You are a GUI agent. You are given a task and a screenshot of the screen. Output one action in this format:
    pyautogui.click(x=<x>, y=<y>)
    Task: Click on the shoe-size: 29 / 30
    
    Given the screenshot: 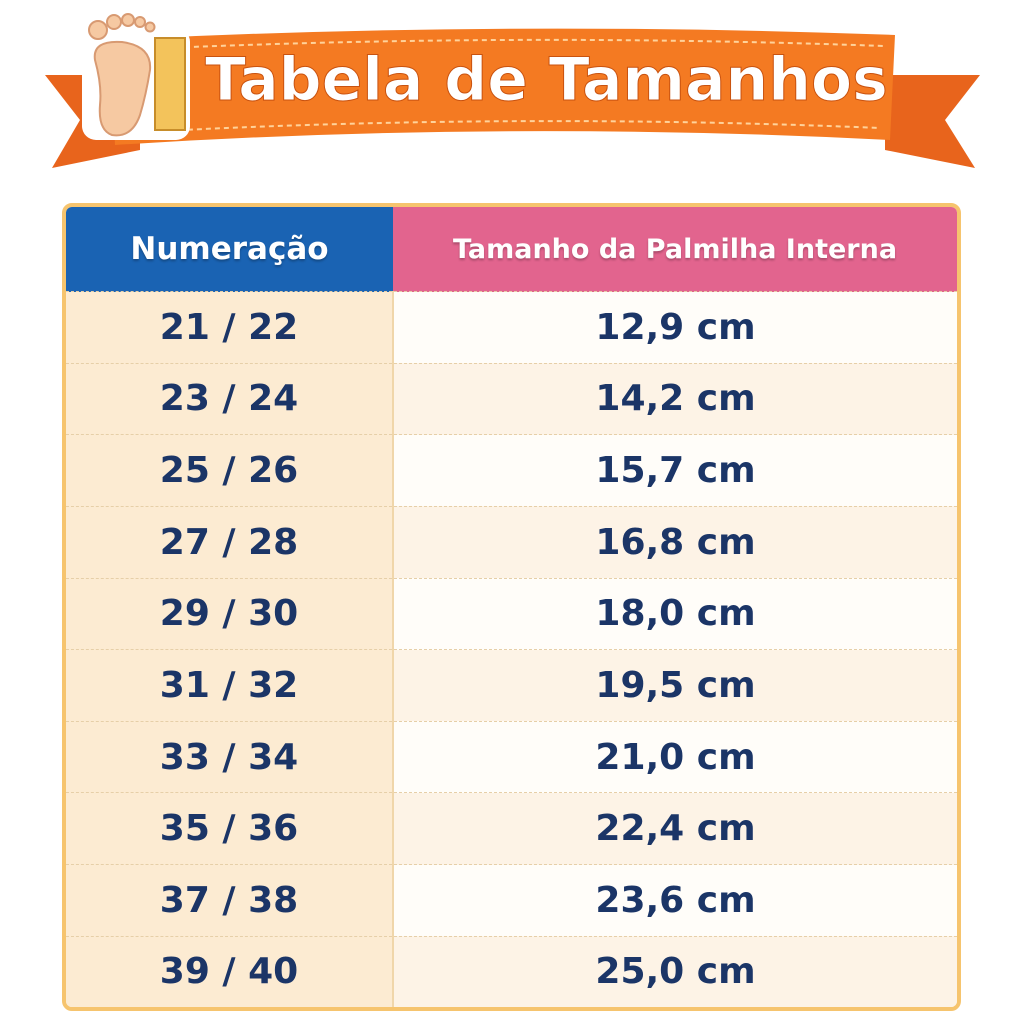 What is the action you would take?
    pyautogui.click(x=230, y=613)
    